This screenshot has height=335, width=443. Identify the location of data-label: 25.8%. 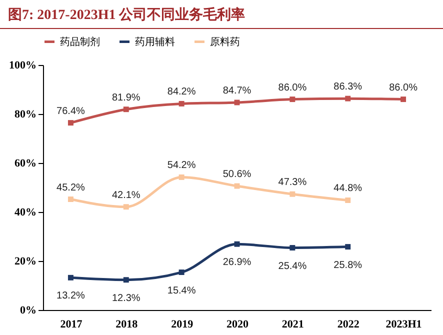
(348, 265).